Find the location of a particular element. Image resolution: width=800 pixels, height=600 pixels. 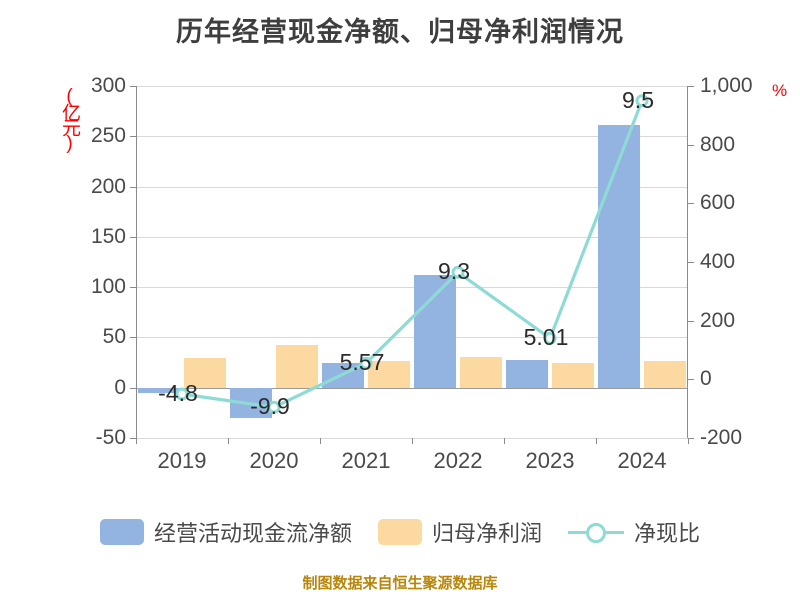

left-axis-tick-label: 250 is located at coordinates (108, 136).